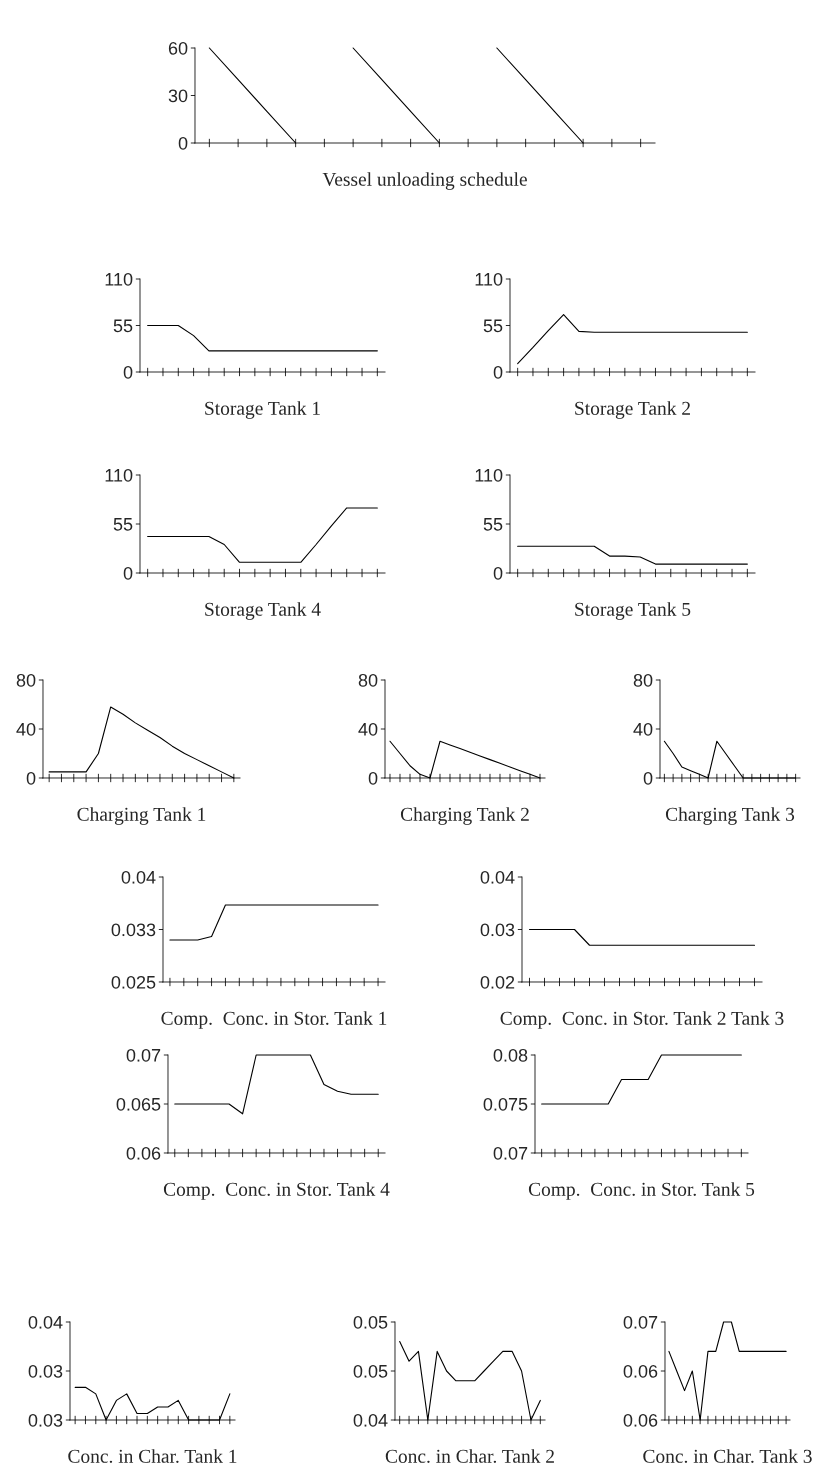 The height and width of the screenshot is (1483, 820). Describe the element at coordinates (276, 1191) in the screenshot. I see `x-axis-title: Comp. Conc. in Stor. Tank 4` at that location.